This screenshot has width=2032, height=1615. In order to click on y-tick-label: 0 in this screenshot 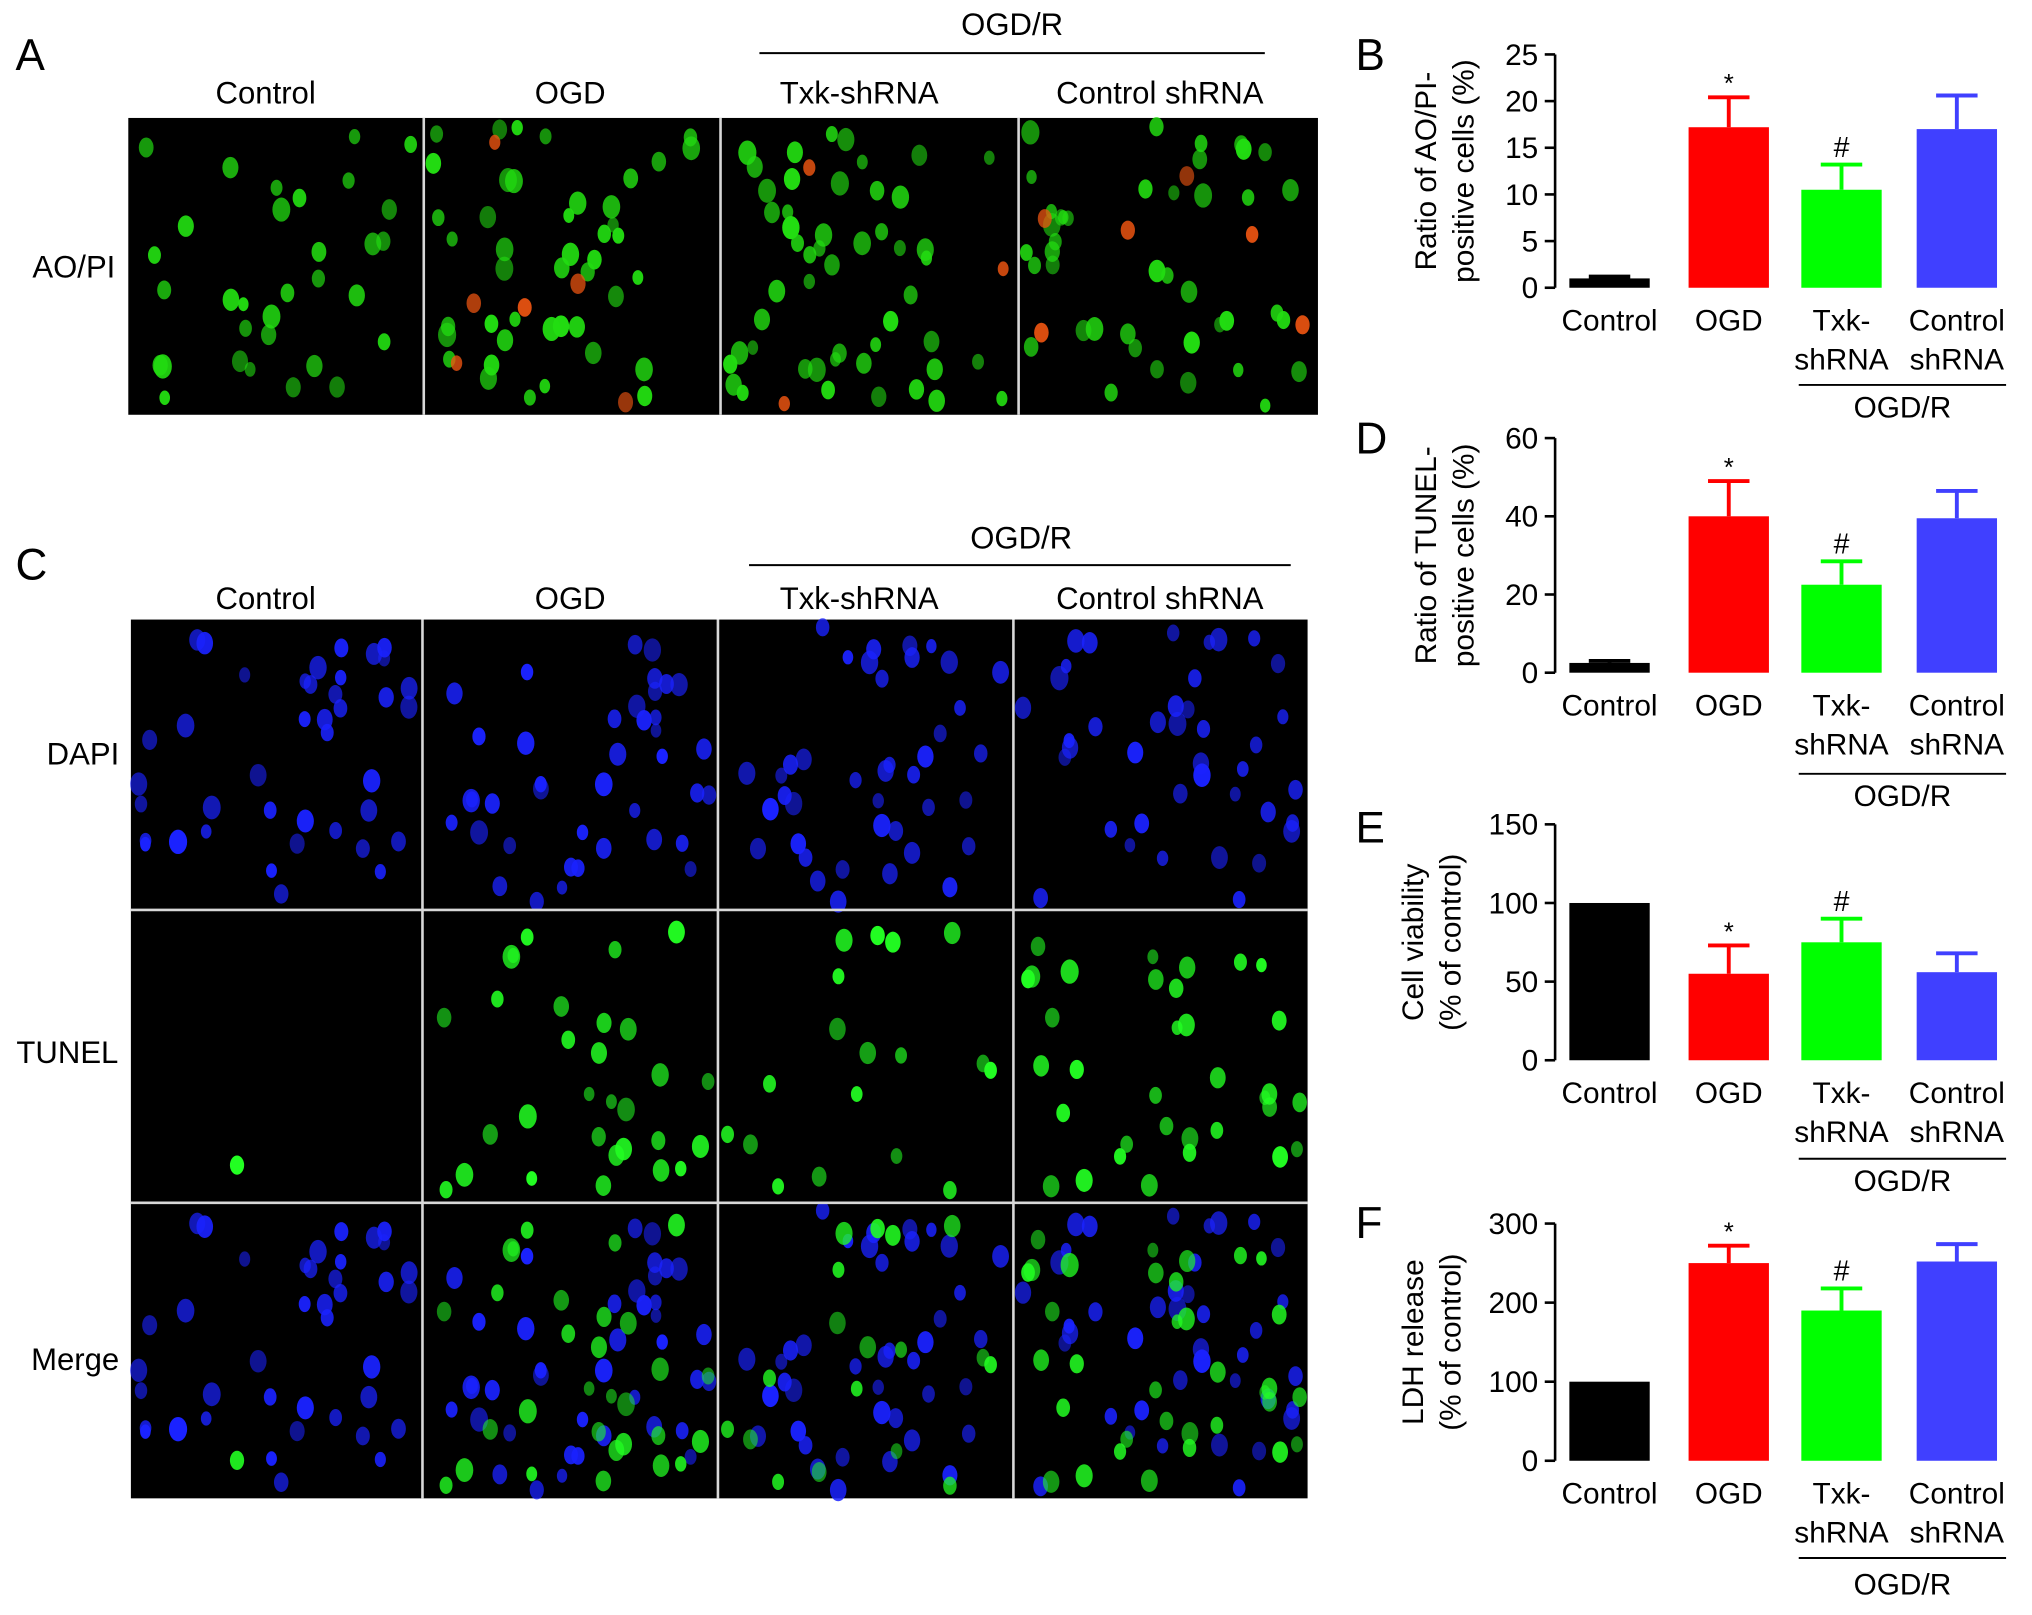, I will do `click(1530, 288)`.